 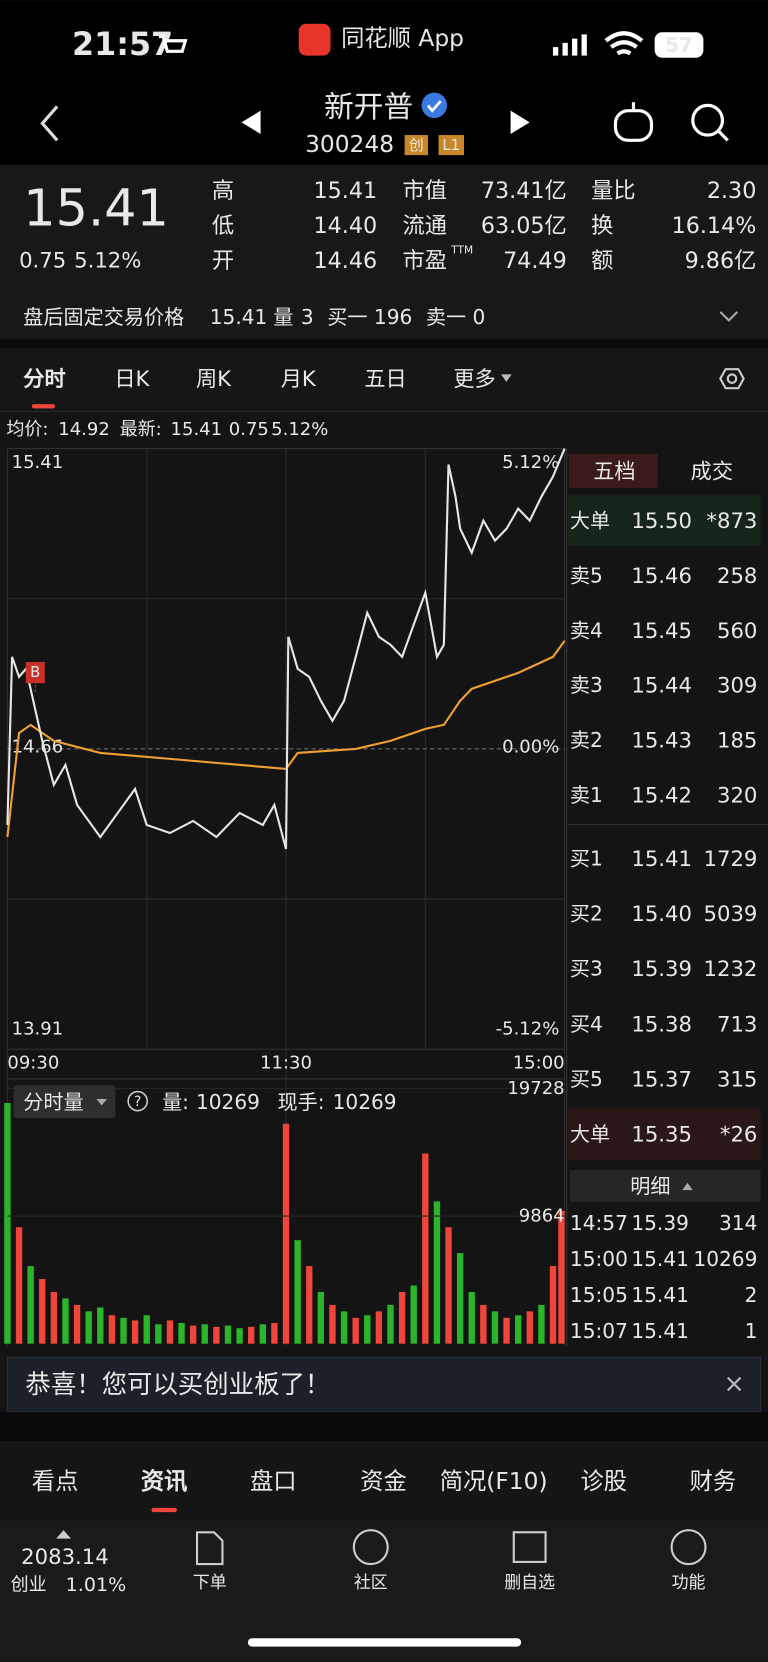 I want to click on stat-sup: TTM, so click(x=461, y=250).